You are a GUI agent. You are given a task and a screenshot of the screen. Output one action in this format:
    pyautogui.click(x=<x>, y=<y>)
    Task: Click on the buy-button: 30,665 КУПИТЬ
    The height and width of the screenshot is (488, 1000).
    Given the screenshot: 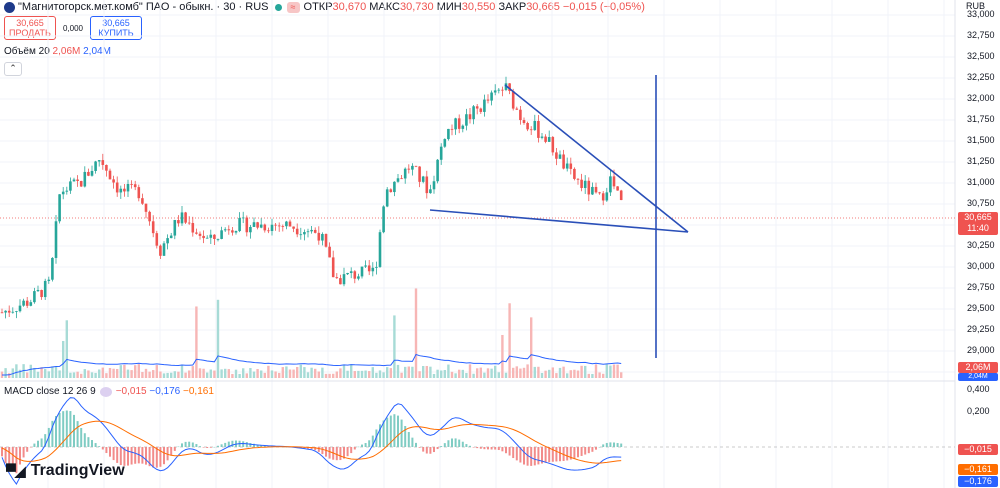 What is the action you would take?
    pyautogui.click(x=116, y=28)
    